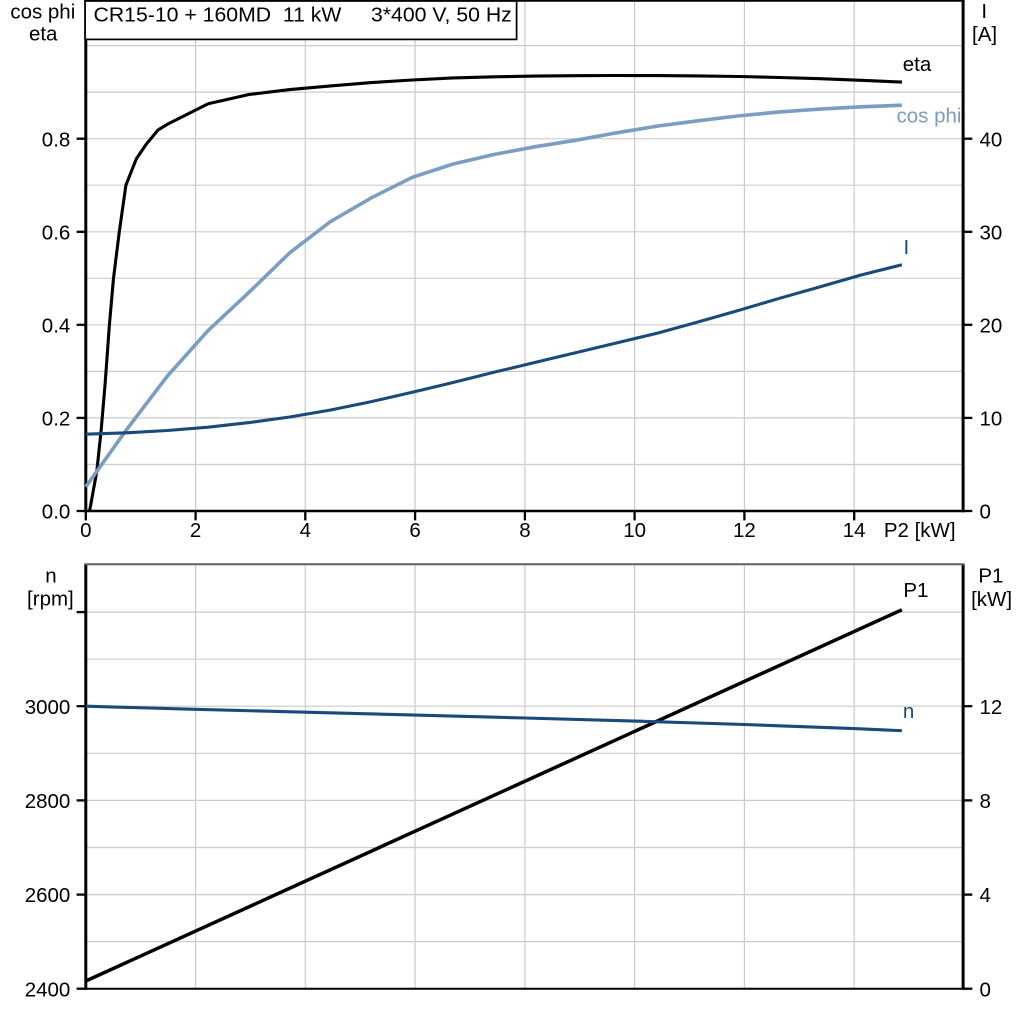 The image size is (1024, 1024). I want to click on svg-text: 0.6, so click(56, 232).